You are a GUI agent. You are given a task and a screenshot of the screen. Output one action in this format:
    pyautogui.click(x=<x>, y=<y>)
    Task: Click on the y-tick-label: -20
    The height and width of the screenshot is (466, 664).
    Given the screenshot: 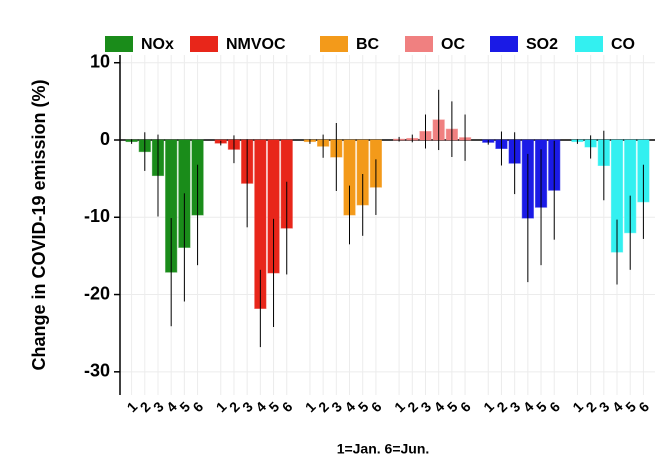 What is the action you would take?
    pyautogui.click(x=97, y=293)
    